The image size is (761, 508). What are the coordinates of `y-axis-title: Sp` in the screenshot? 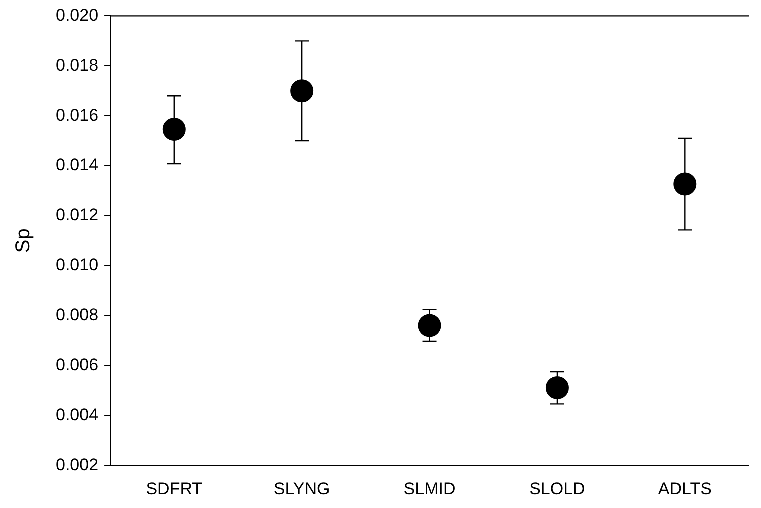 It's located at (23, 241).